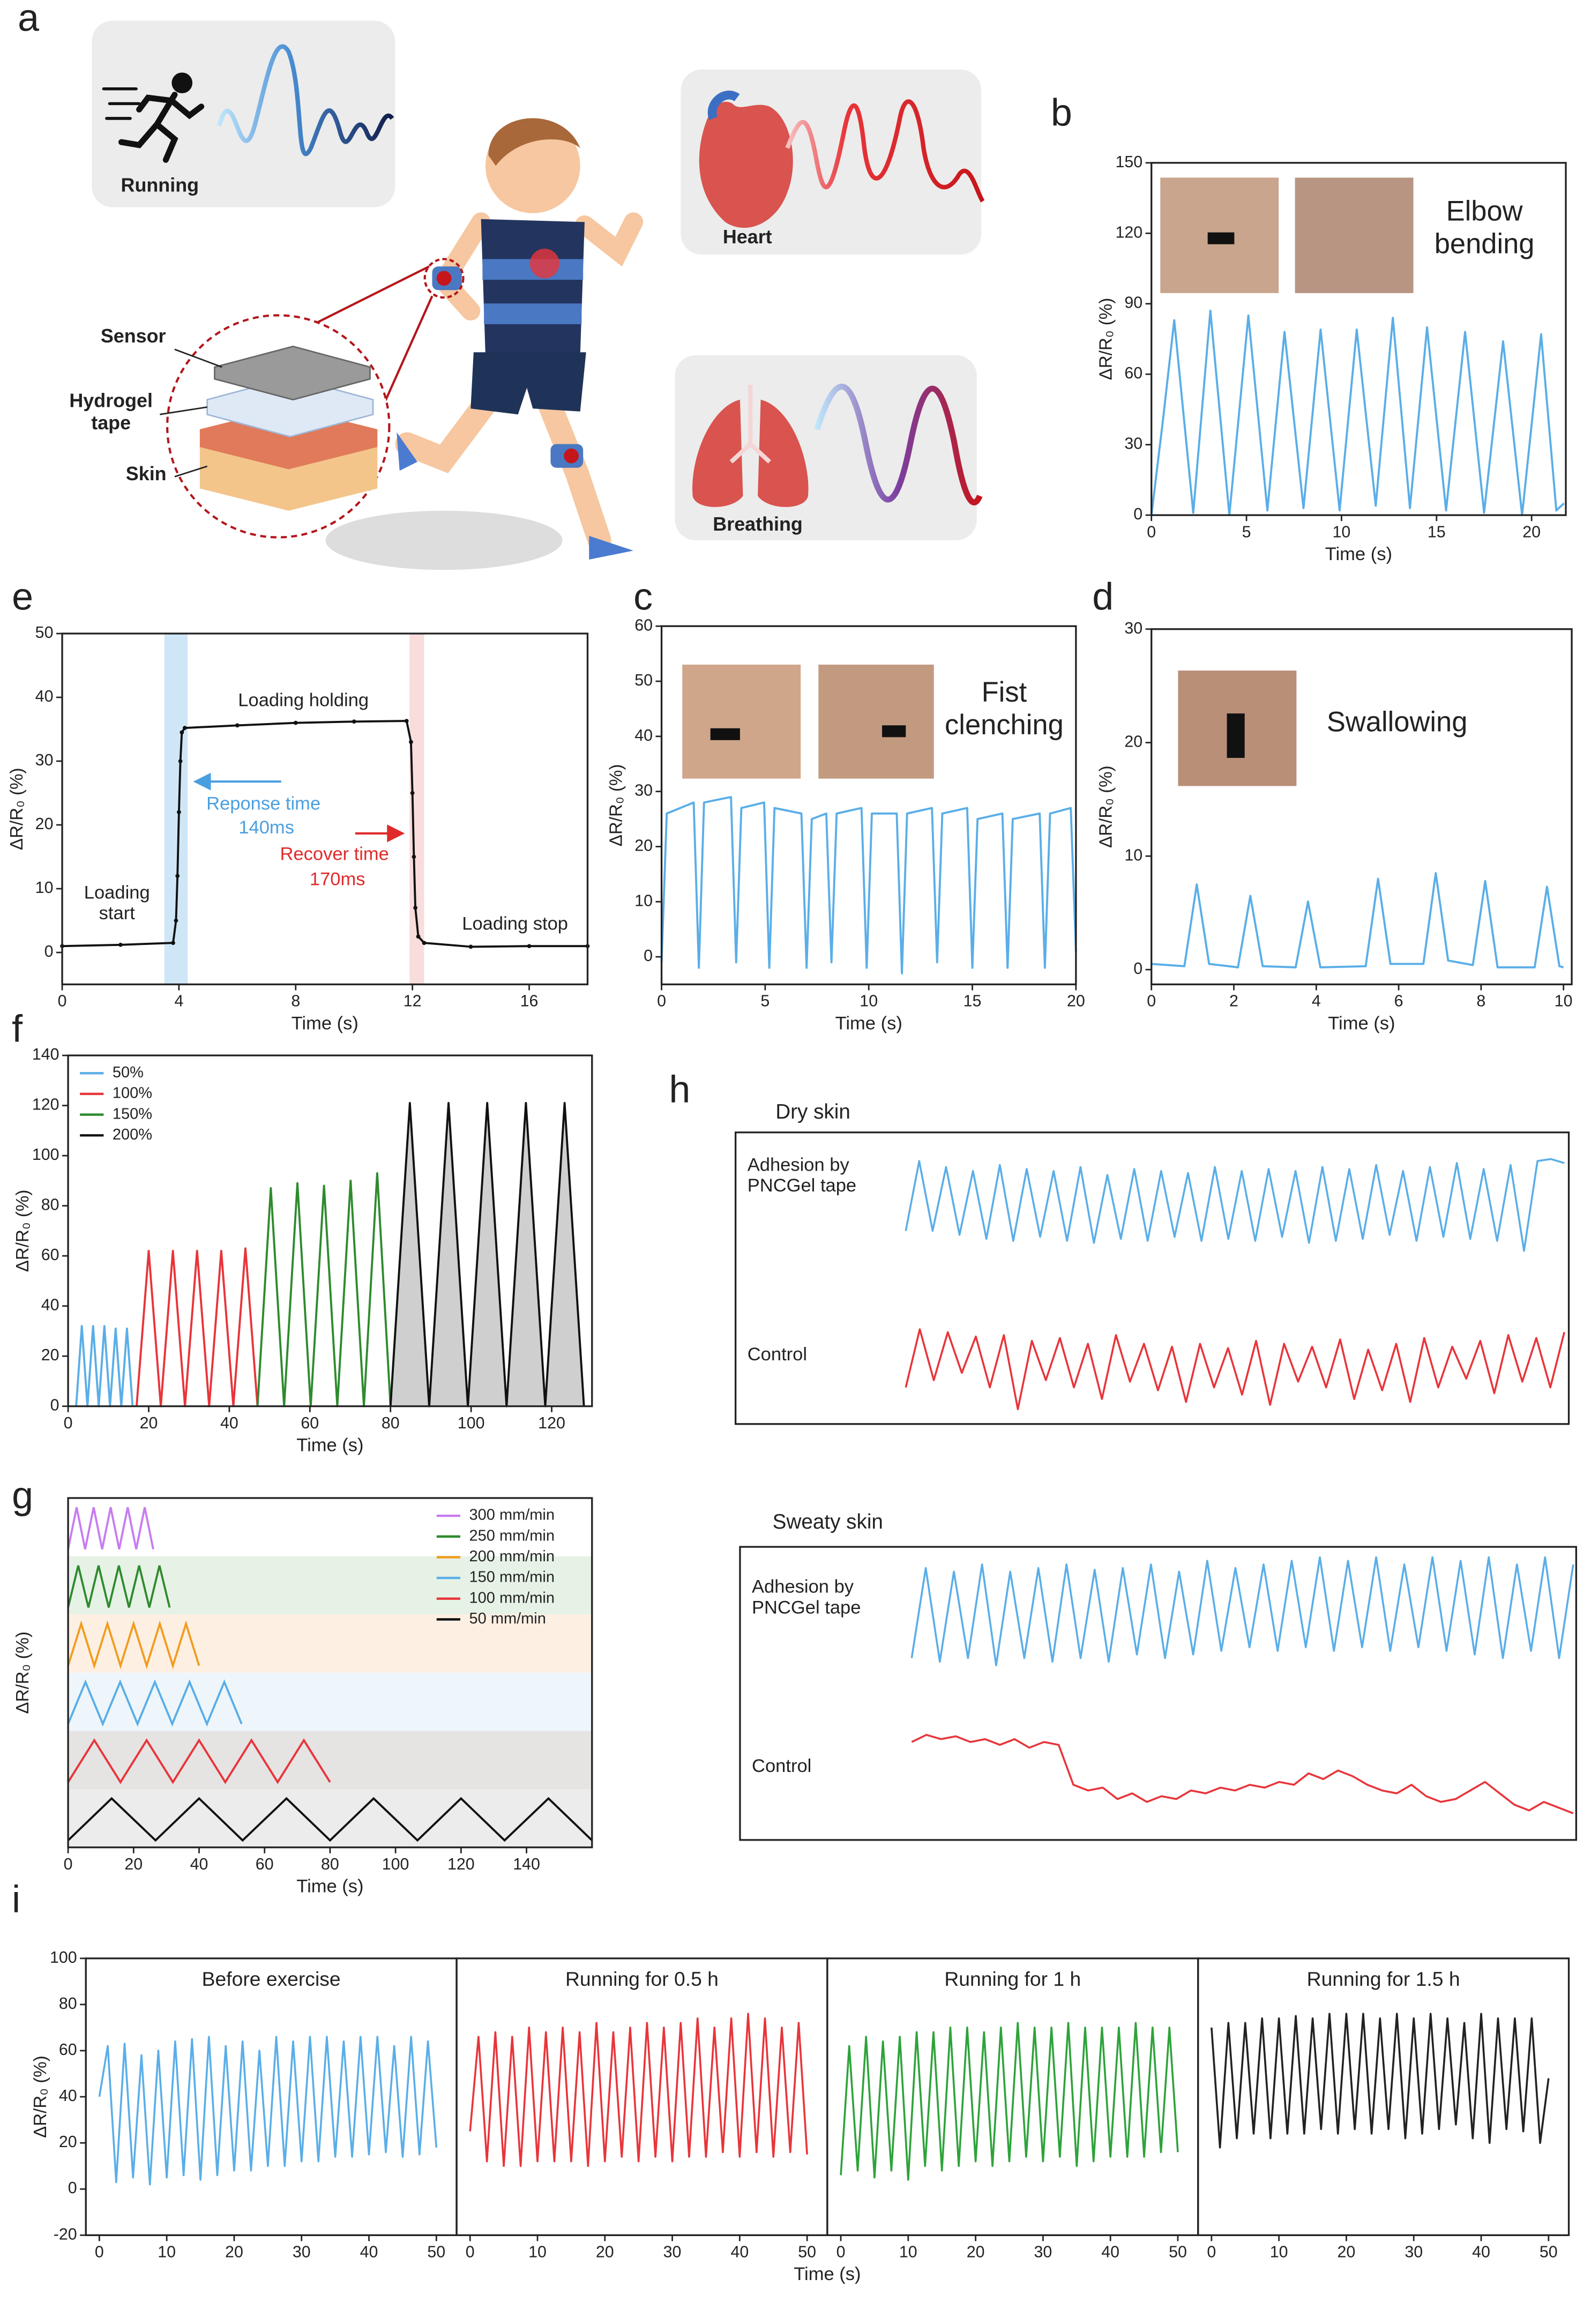  Describe the element at coordinates (1133, 303) in the screenshot. I see `y-tick-label: 90` at that location.